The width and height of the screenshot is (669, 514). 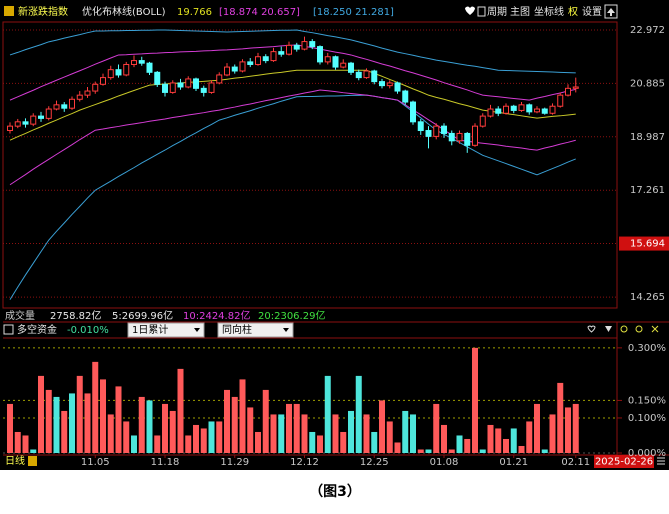 I want to click on x-tick-label: 02.11, so click(x=575, y=462).